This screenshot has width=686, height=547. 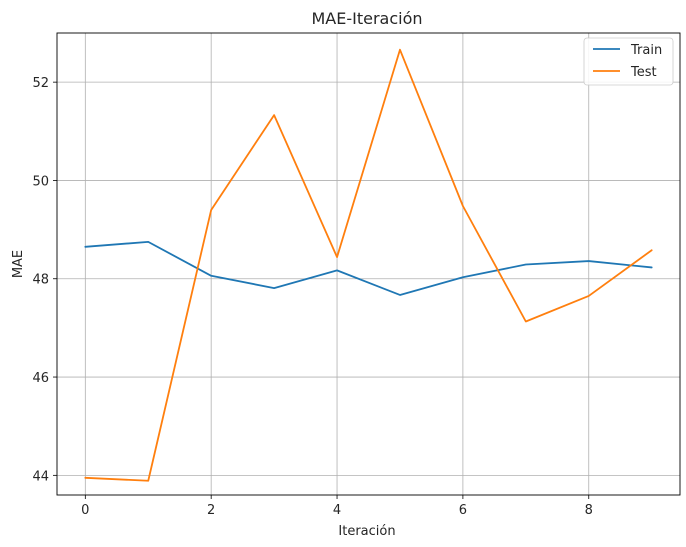 I want to click on chart-title: MAE-Iteración, so click(x=366, y=18).